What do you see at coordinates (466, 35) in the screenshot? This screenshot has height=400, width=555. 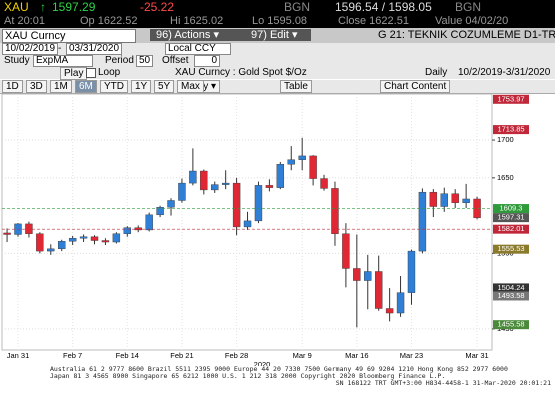 I see `page-title: G 21: TEKNIK COZUMLEME D1-TRE` at bounding box center [466, 35].